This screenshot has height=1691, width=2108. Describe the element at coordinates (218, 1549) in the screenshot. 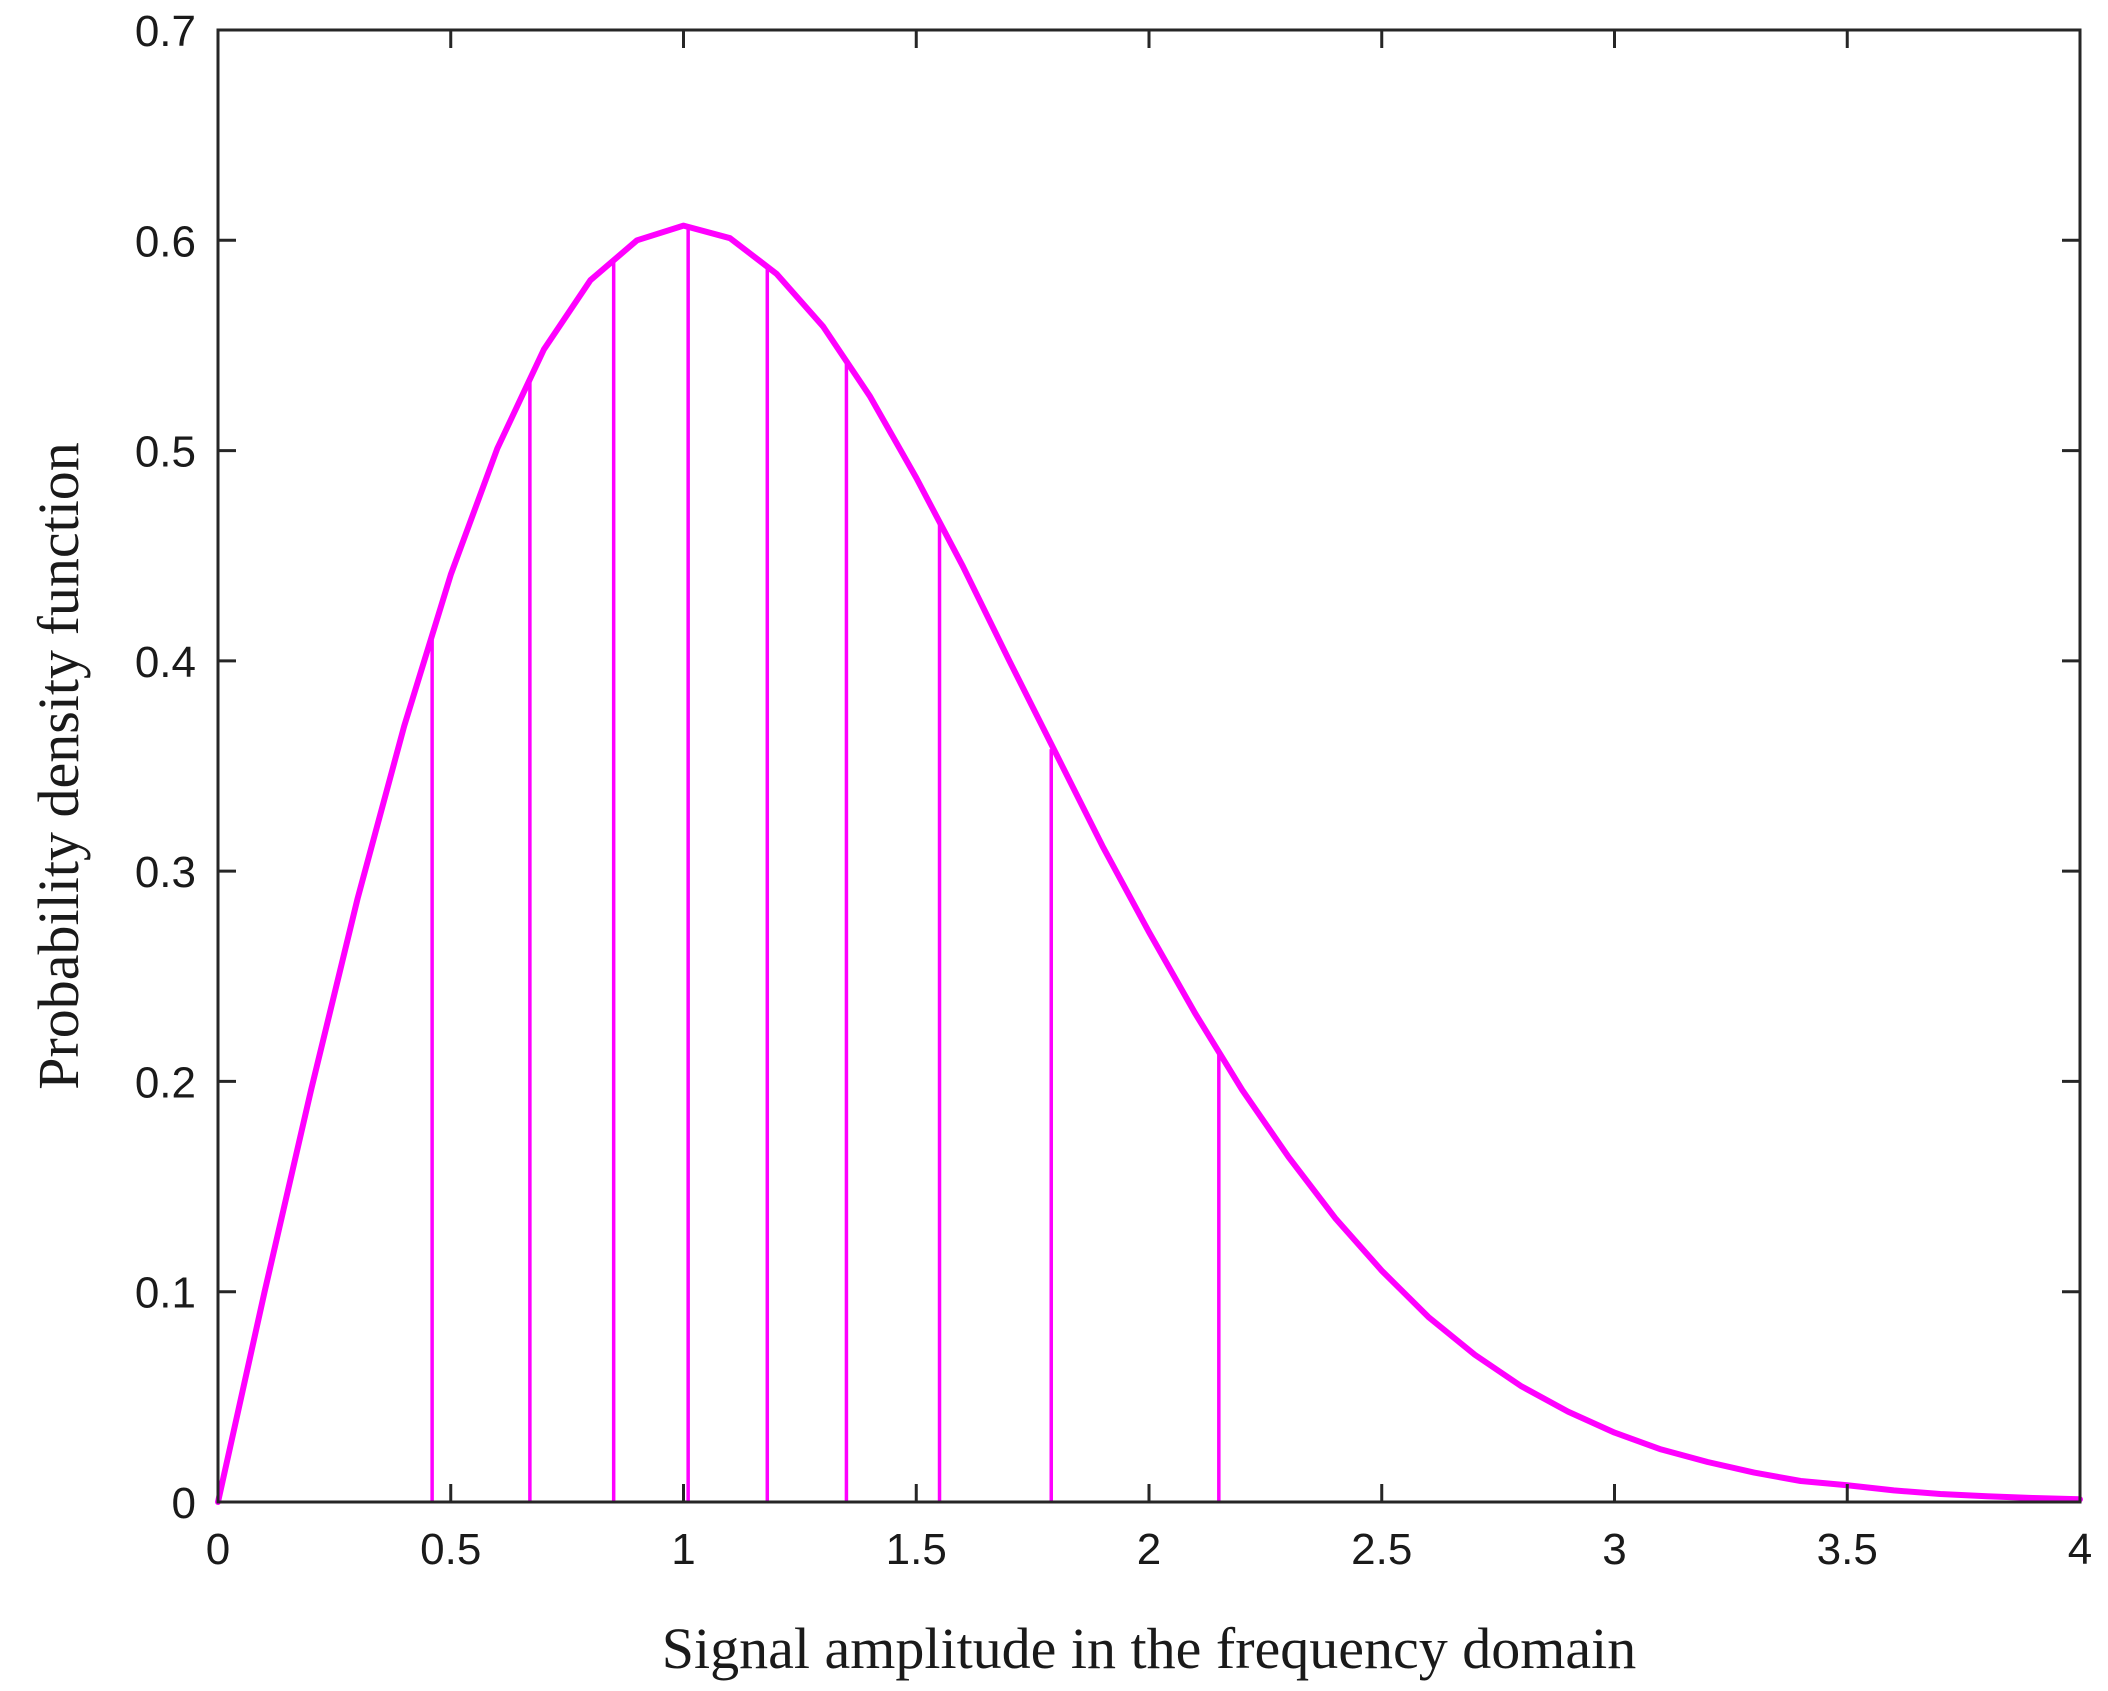

I see `x-tick-label: 0` at that location.